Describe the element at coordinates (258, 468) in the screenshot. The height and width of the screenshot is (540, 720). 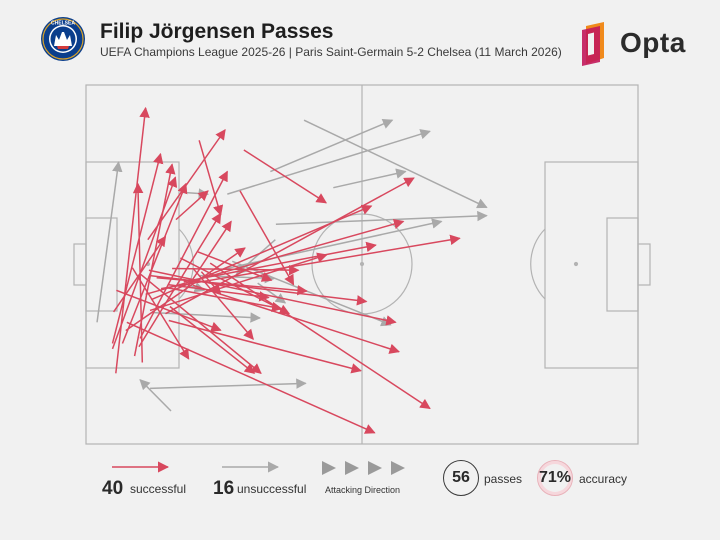
I see `legend-graphics` at that location.